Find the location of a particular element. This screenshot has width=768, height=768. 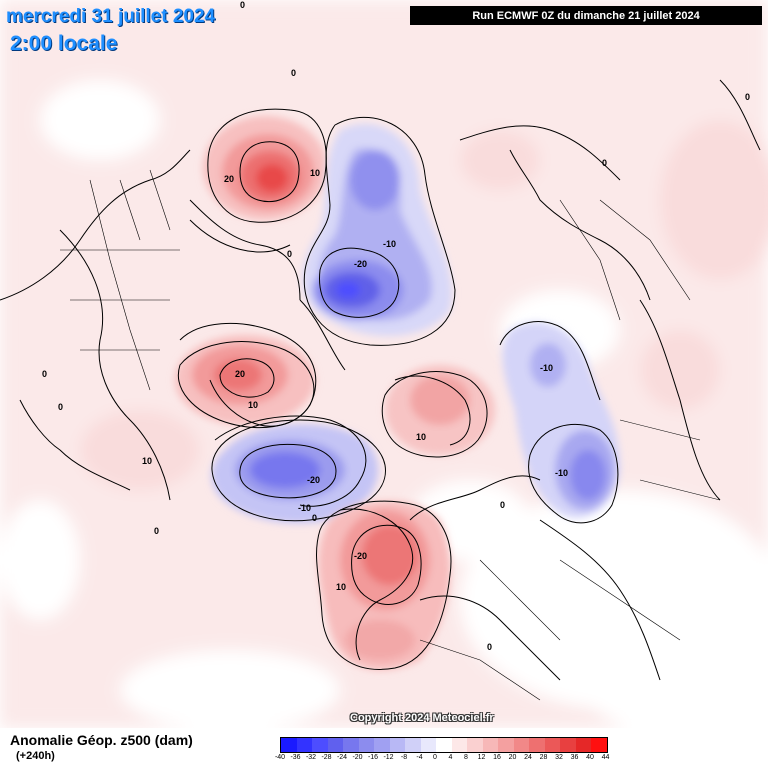

color-legend is located at coordinates (444, 745).